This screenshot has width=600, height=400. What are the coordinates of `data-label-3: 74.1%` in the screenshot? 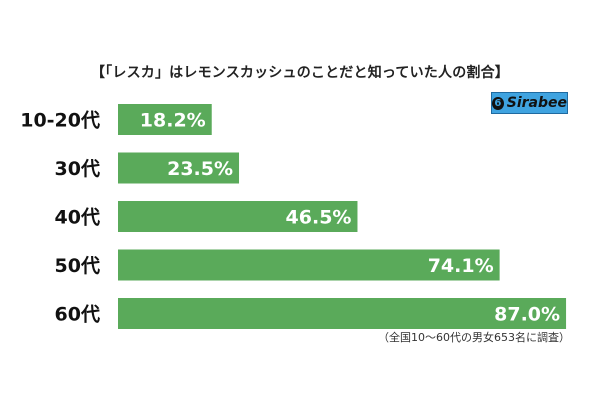 It's located at (461, 266).